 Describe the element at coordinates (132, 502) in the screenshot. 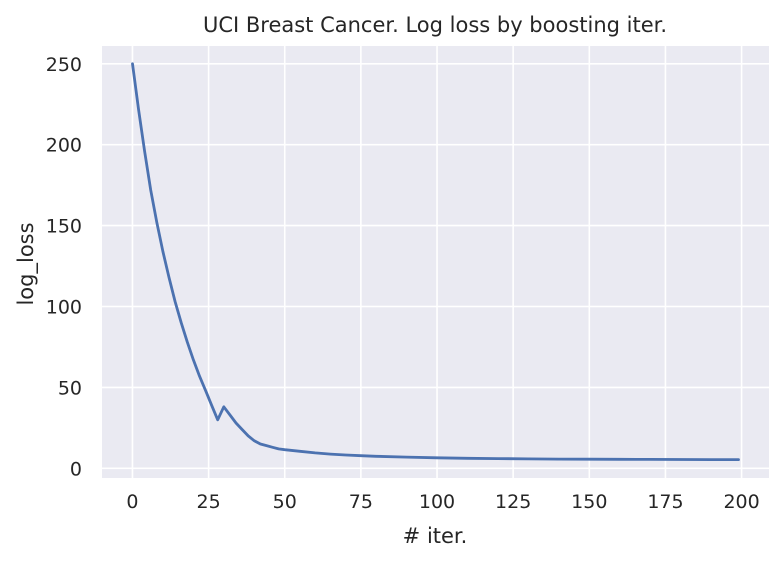

I see `x-tick-label: 0` at that location.